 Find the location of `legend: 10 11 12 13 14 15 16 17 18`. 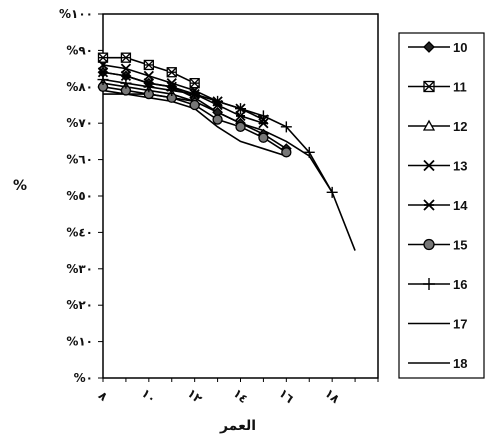

legend: 10 11 12 13 14 15 16 17 18 is located at coordinates (438, 205).